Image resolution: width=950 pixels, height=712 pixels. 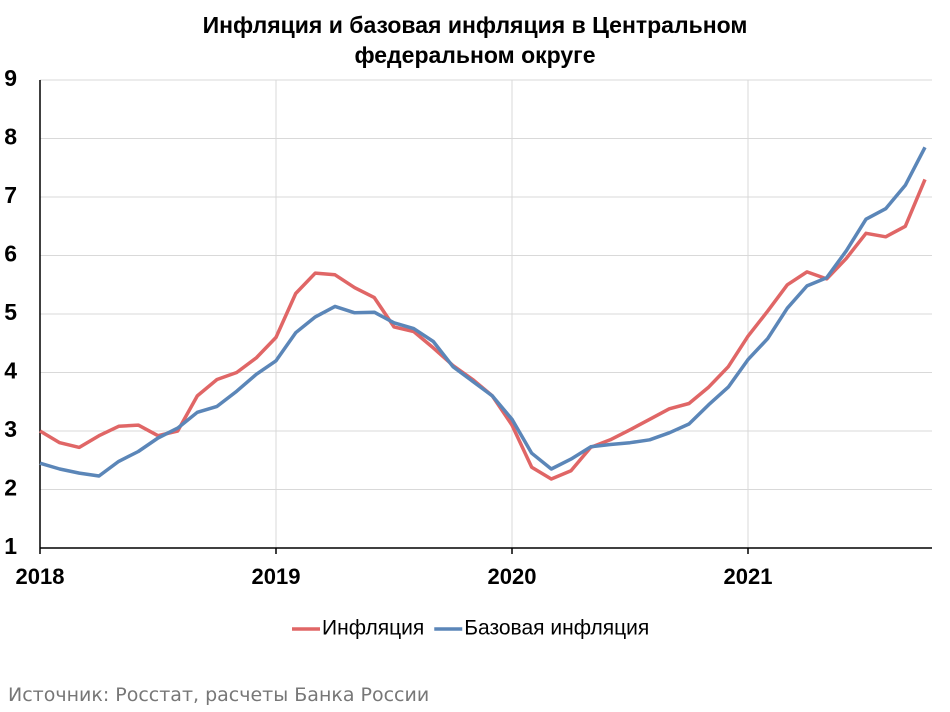 I want to click on source-note: Источник: Росстат, расчеты Банка России, so click(x=219, y=695).